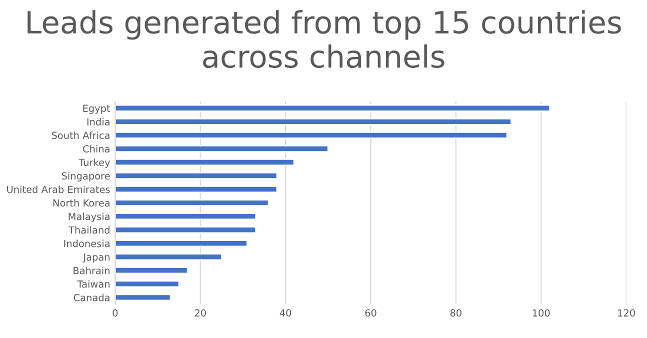  Describe the element at coordinates (115, 313) in the screenshot. I see `x-tick-label: 0` at that location.